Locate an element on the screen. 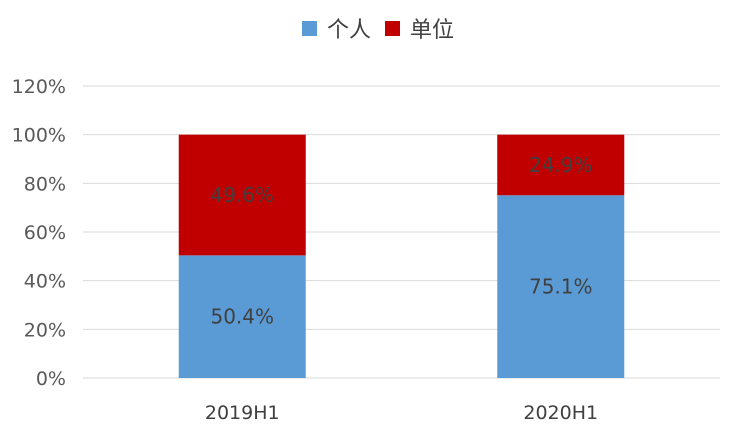 The height and width of the screenshot is (434, 735). x-category-label: 2019H1 is located at coordinates (242, 413).